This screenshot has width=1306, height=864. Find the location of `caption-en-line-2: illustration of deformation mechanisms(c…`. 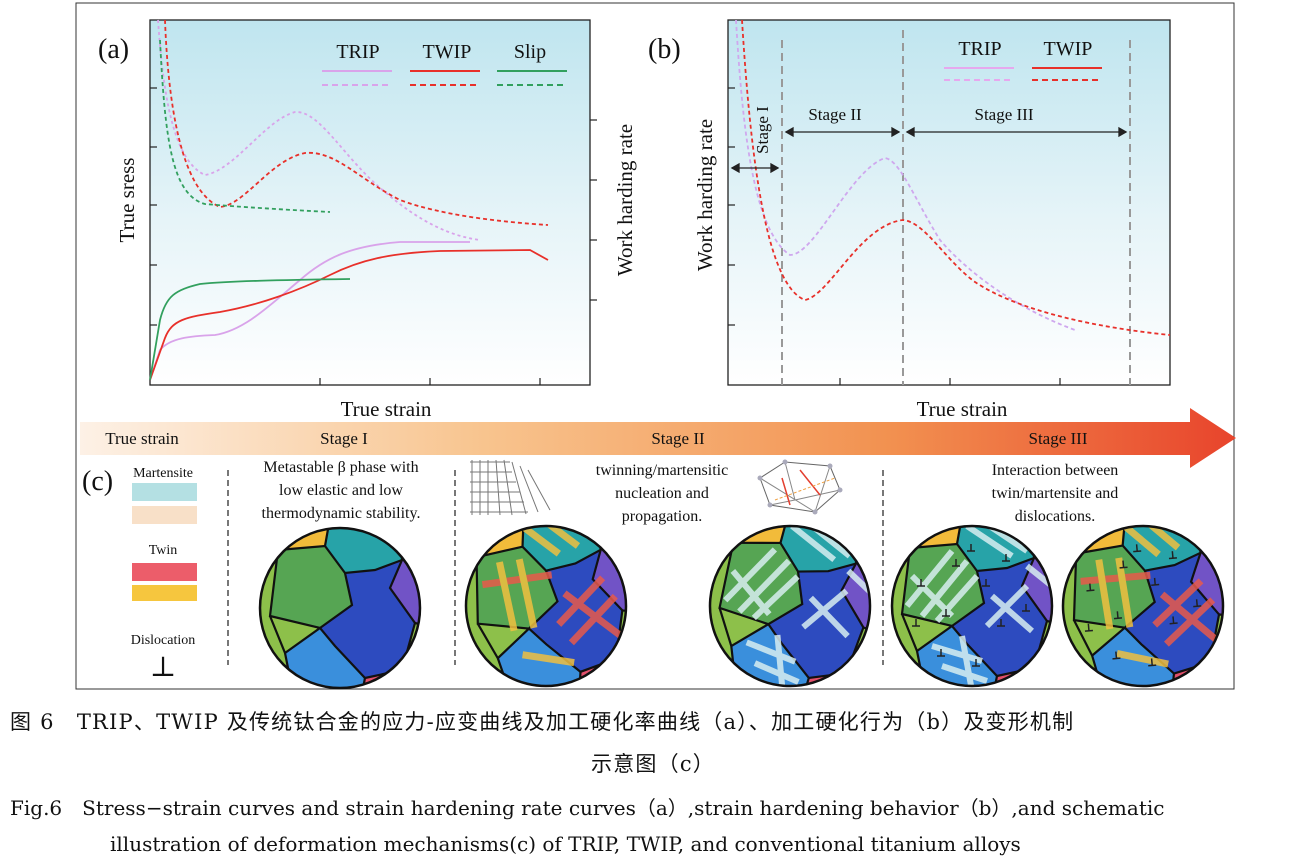

caption-en-line-2: illustration of deformation mechanisms(c… is located at coordinates (565, 844).